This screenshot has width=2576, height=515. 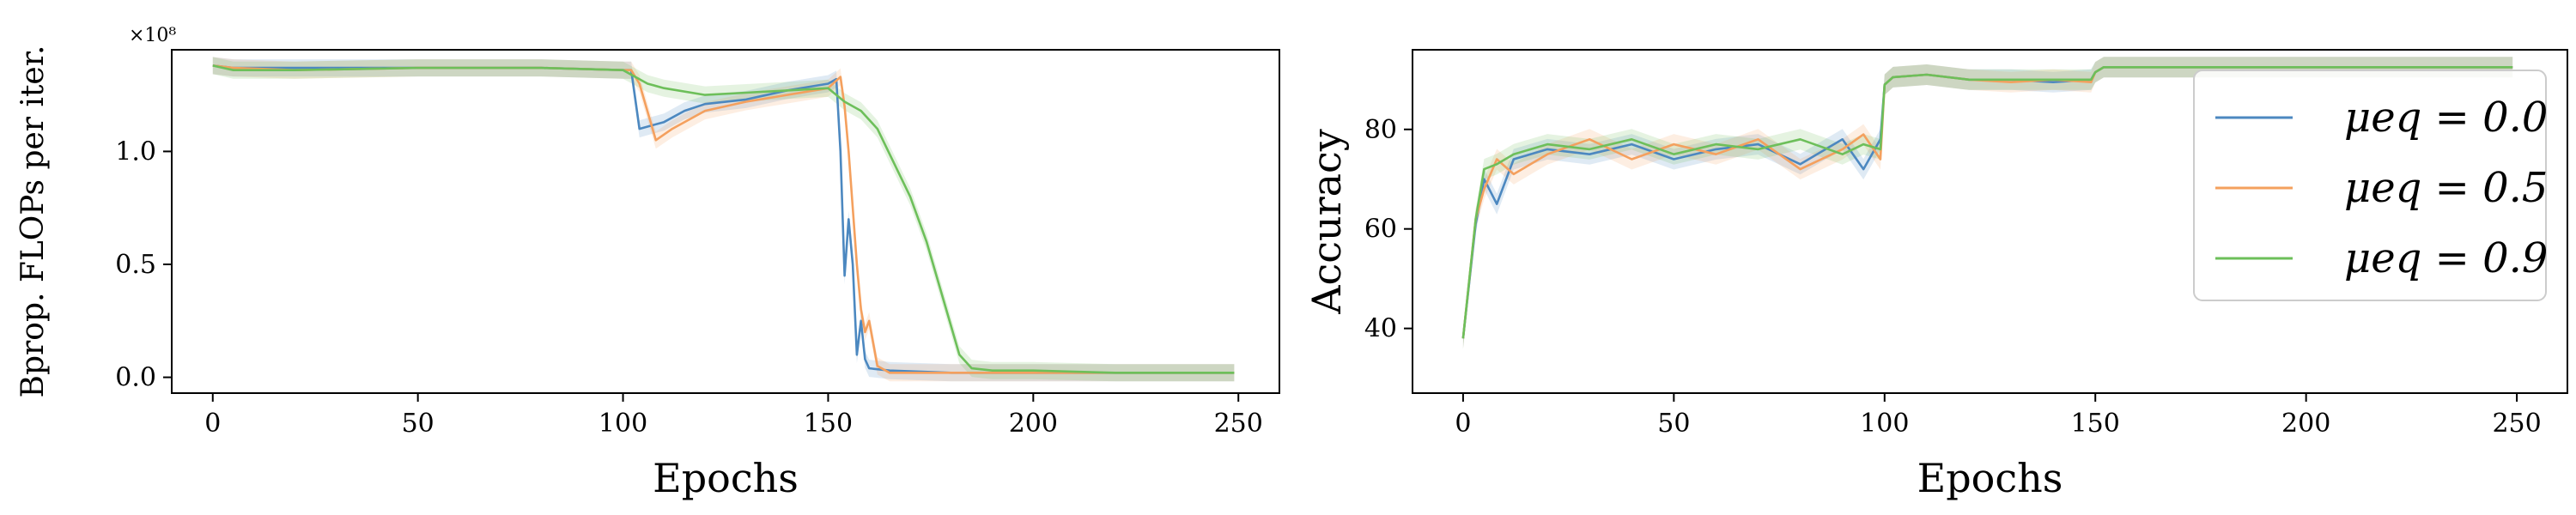 What do you see at coordinates (2446, 118) in the screenshot?
I see `legend-label-0: μeq = 0.0` at bounding box center [2446, 118].